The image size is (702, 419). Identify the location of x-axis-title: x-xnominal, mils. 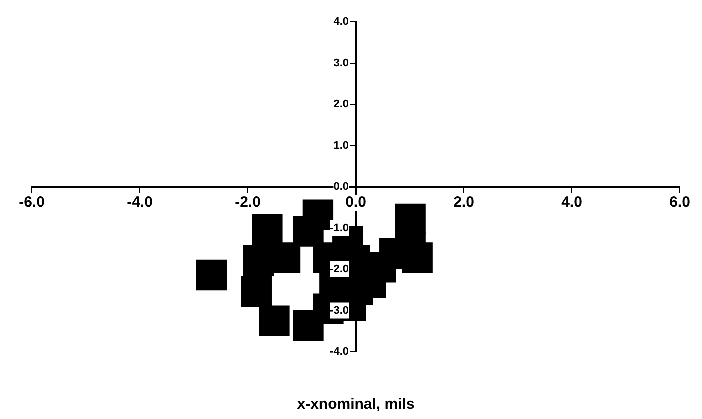
(356, 405).